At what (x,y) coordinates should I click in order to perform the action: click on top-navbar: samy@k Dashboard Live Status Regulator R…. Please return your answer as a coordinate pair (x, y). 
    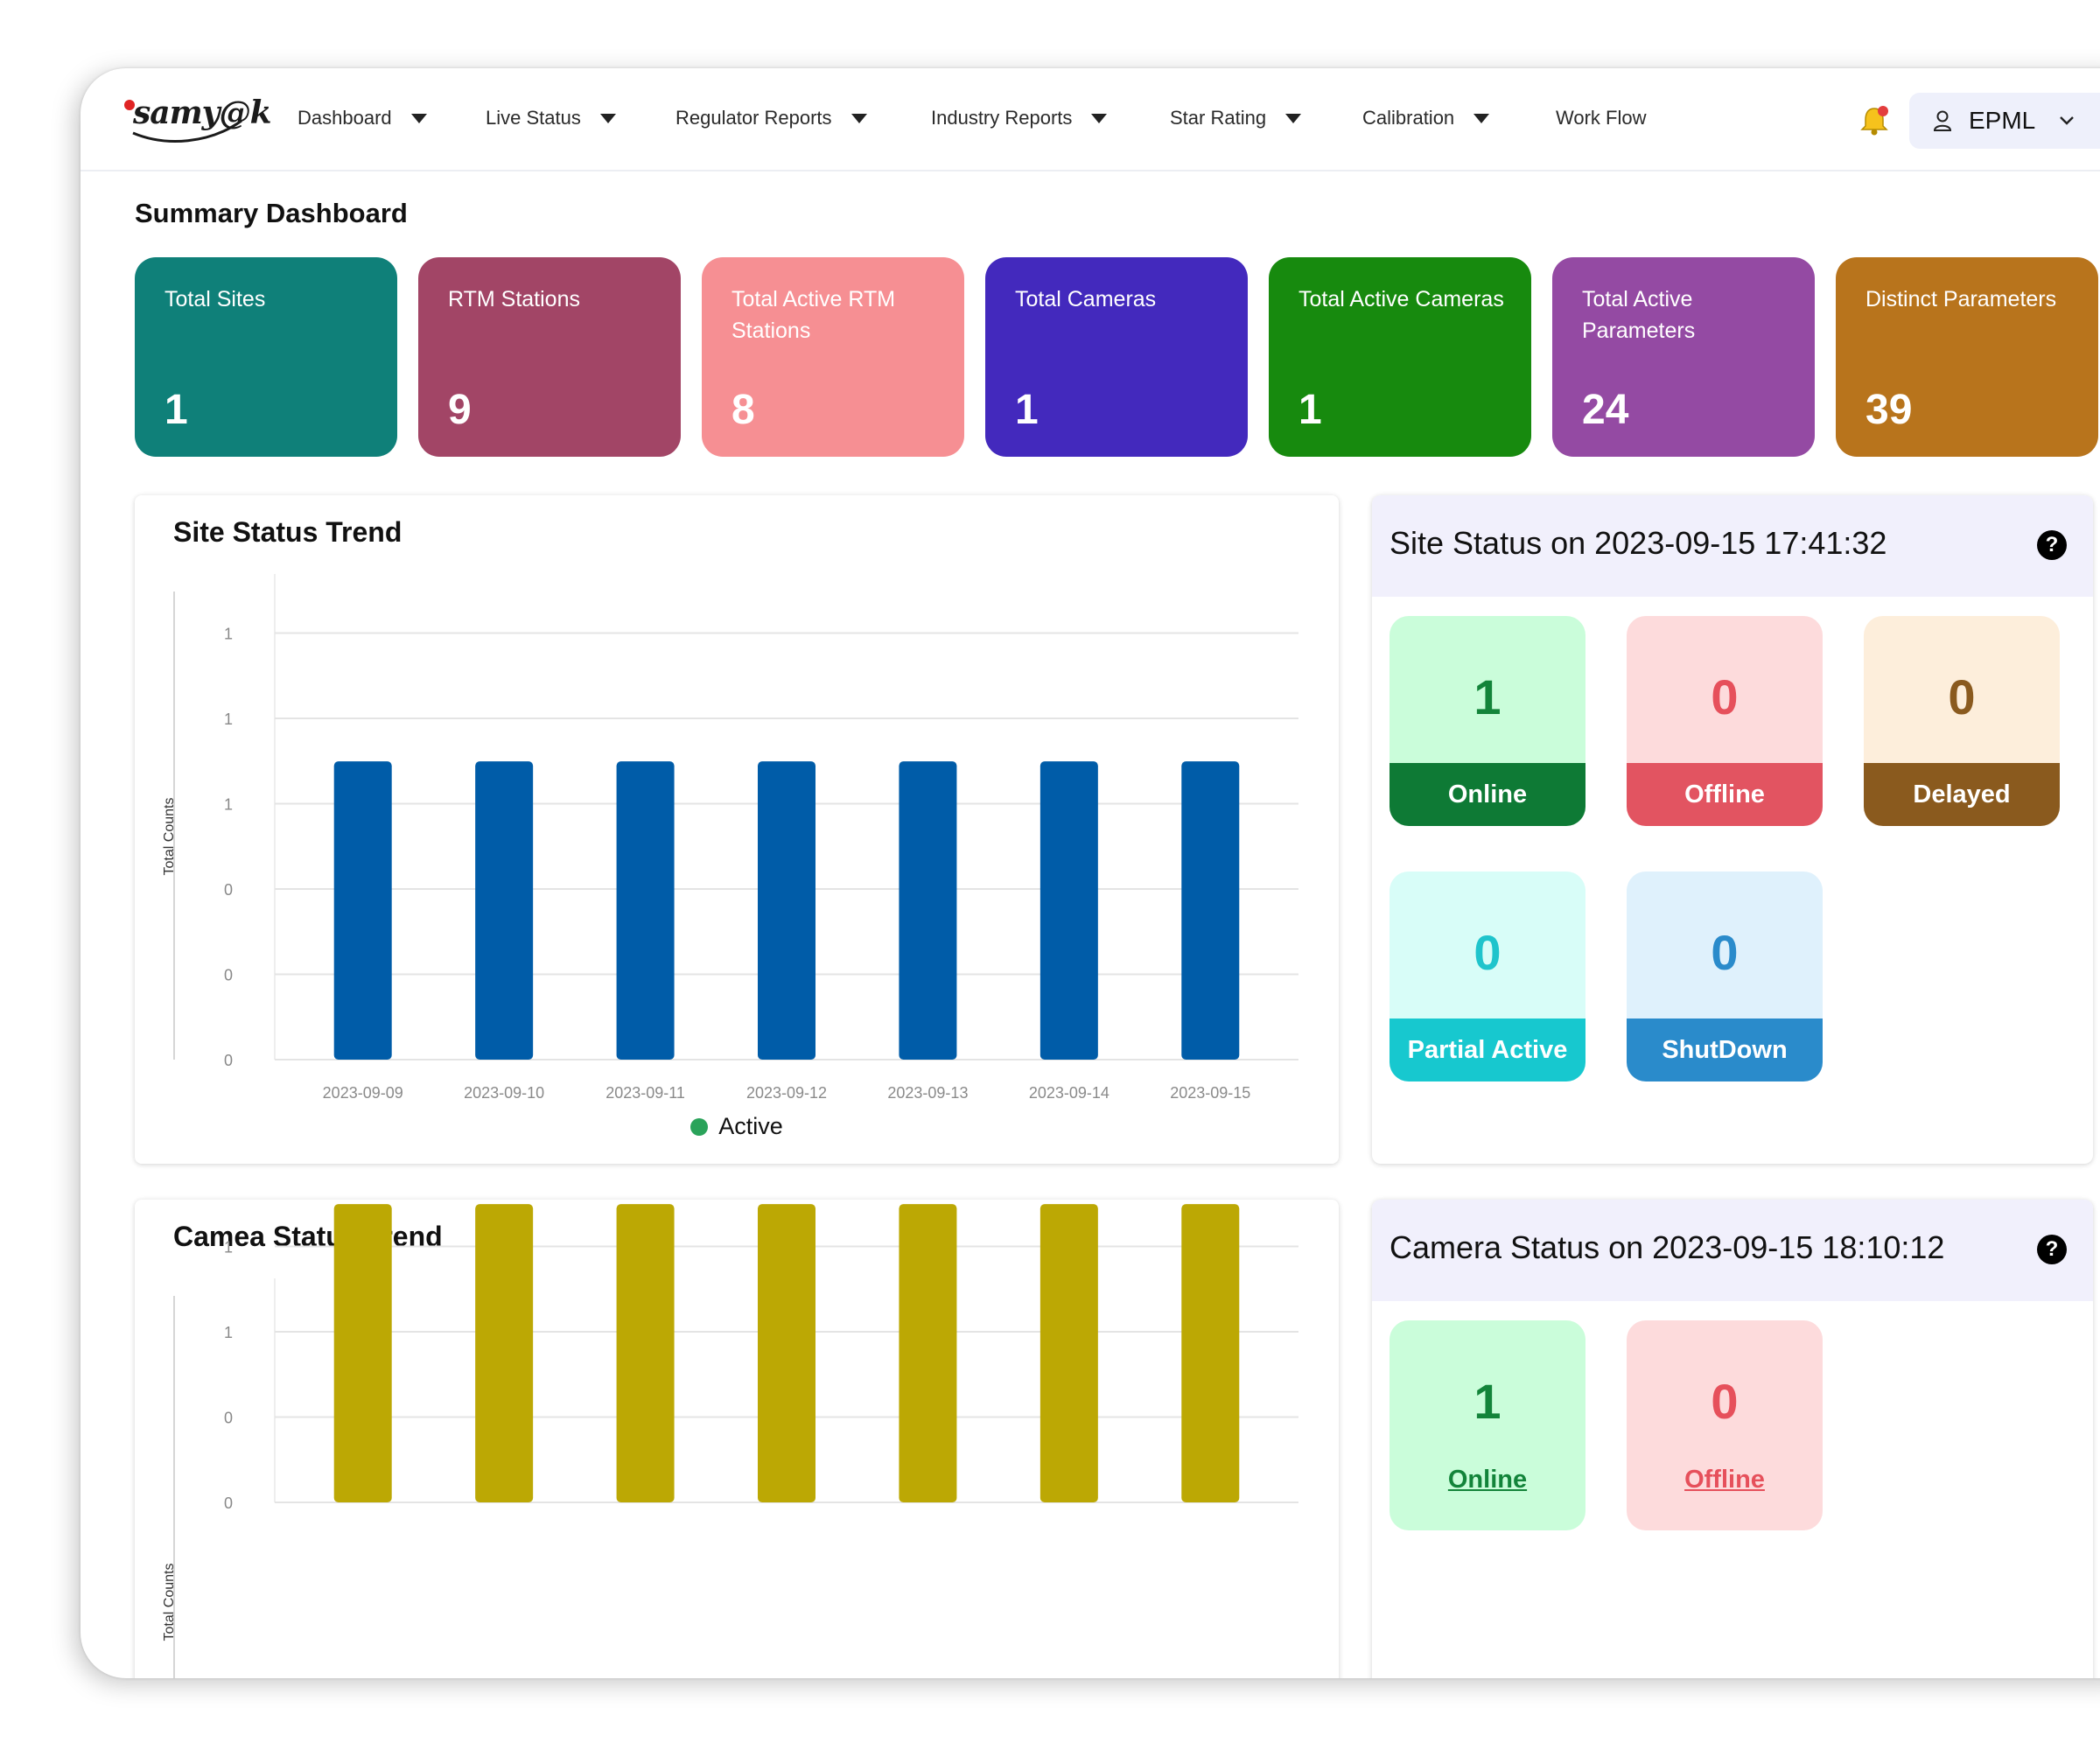
    Looking at the image, I should click on (1090, 120).